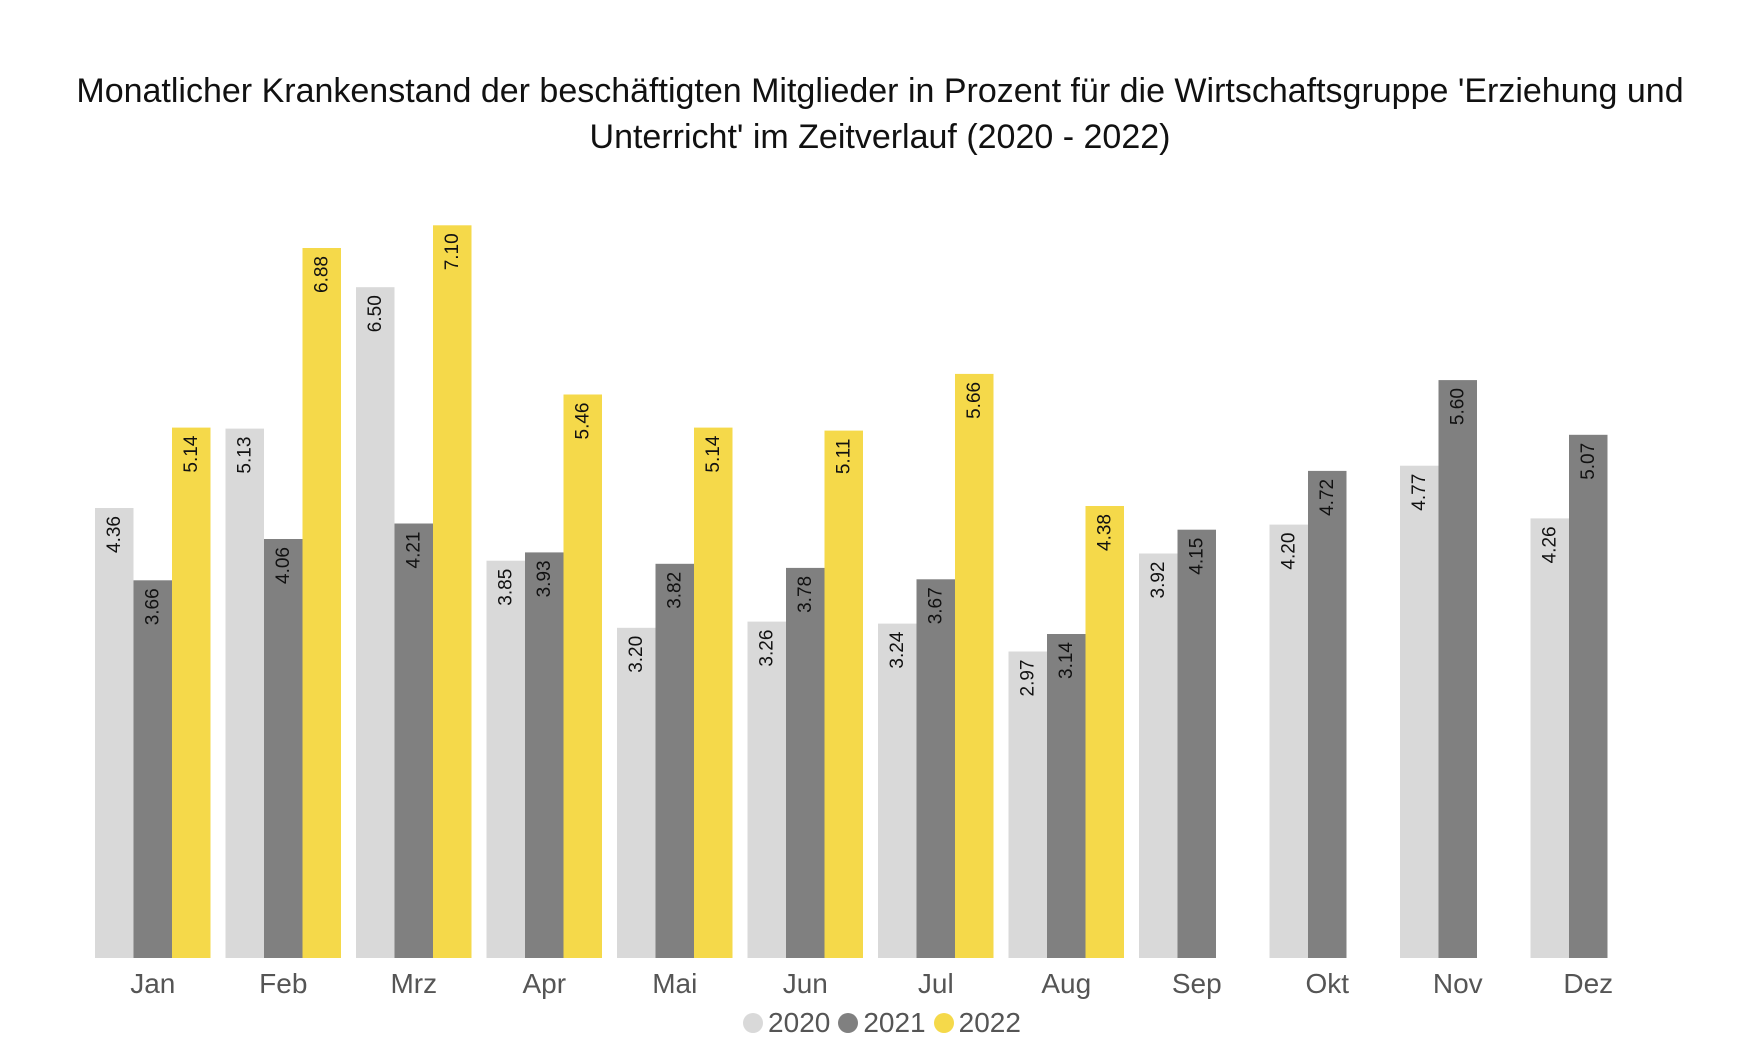 The width and height of the screenshot is (1764, 1039). What do you see at coordinates (753, 1023) in the screenshot?
I see `legend-swatch-2020` at bounding box center [753, 1023].